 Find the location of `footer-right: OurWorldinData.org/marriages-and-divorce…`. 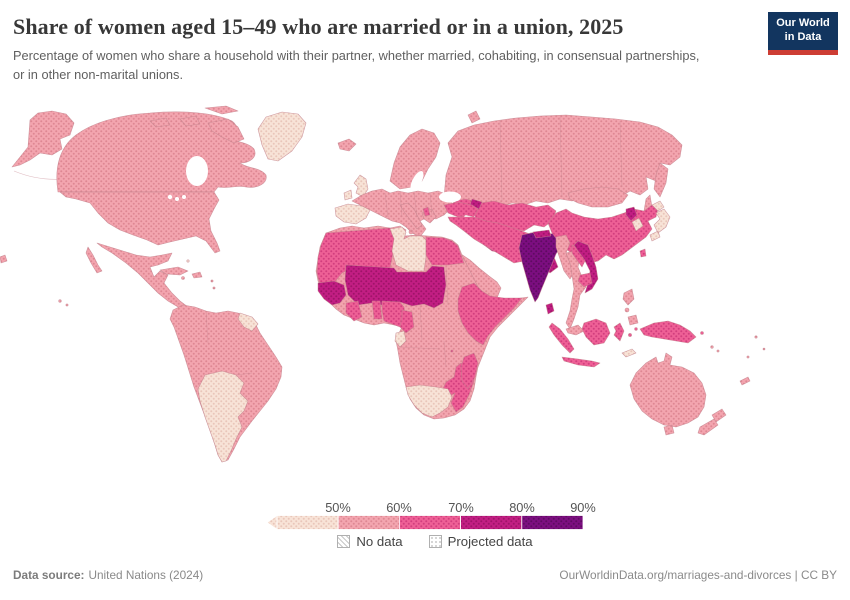

footer-right: OurWorldinData.org/marriages-and-divorce… is located at coordinates (698, 575).